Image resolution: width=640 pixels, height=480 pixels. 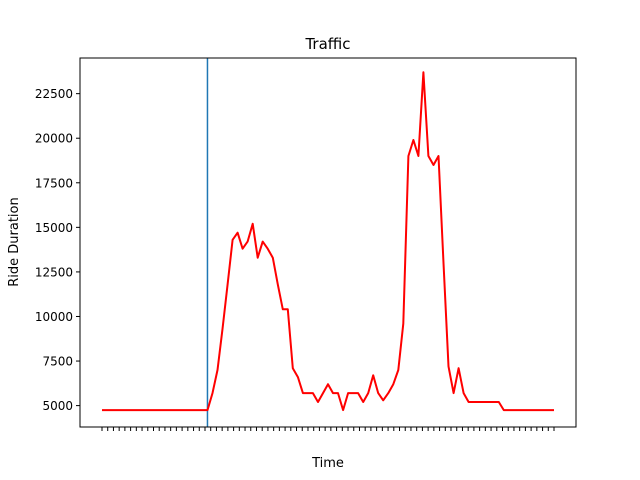 I want to click on y-tick-label: 22500, so click(x=54, y=94).